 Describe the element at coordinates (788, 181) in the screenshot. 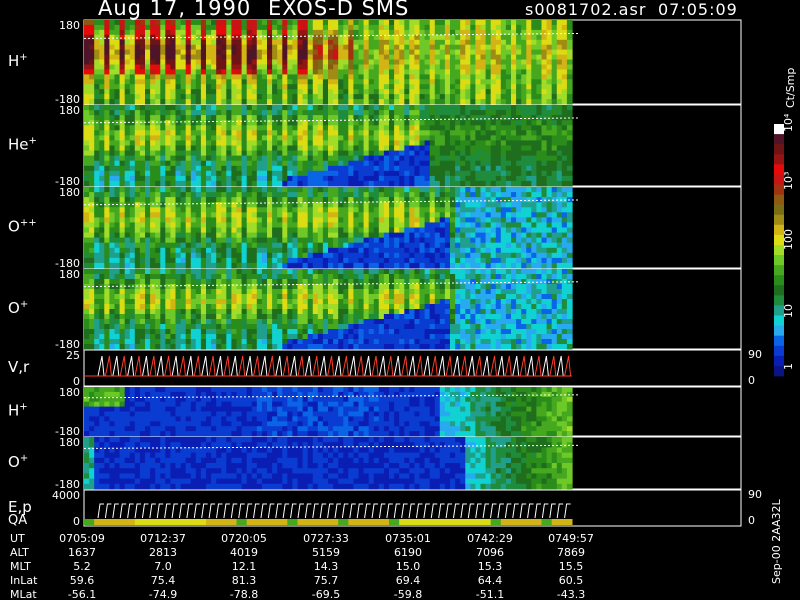

I see `colorbar-tick: 10³` at that location.